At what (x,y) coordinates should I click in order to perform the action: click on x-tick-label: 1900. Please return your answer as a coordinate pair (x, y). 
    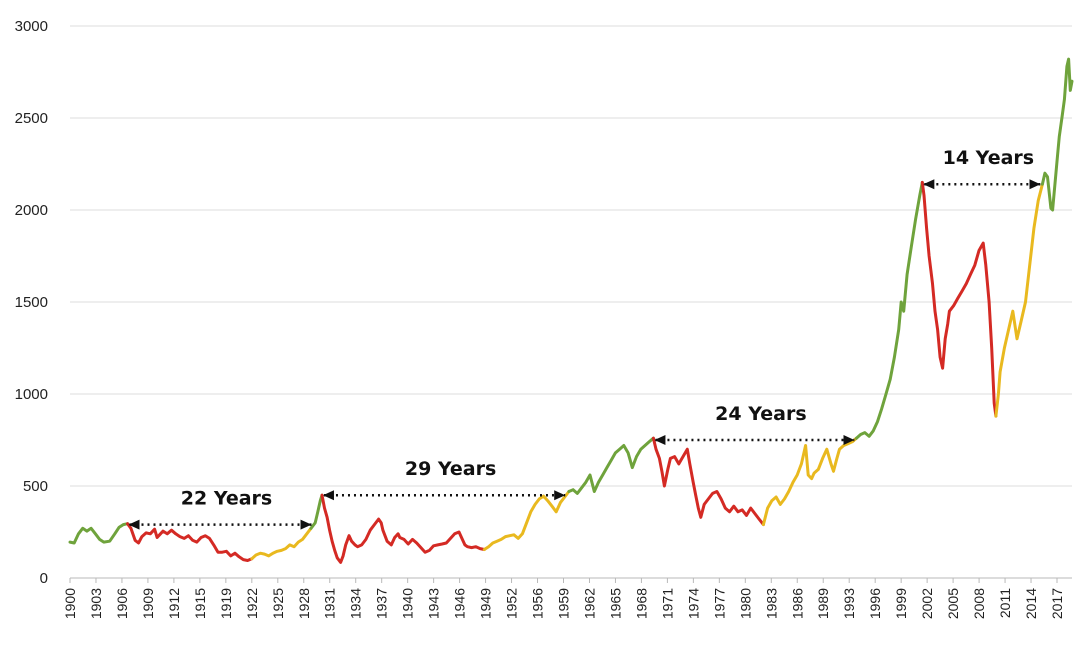
    Looking at the image, I should click on (70, 603).